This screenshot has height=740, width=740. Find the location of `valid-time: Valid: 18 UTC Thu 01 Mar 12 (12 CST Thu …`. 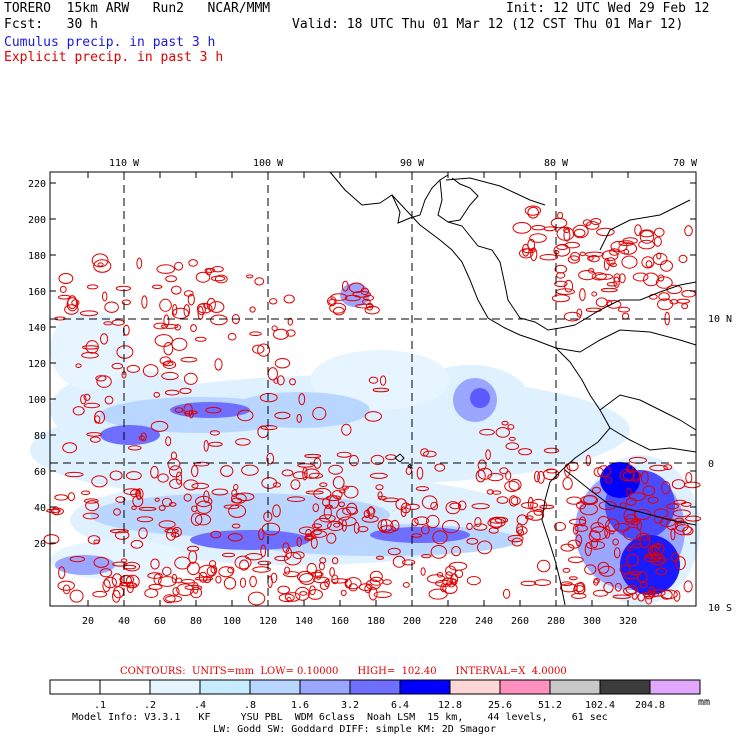

valid-time: Valid: 18 UTC Thu 01 Mar 12 (12 CST Thu … is located at coordinates (488, 24).